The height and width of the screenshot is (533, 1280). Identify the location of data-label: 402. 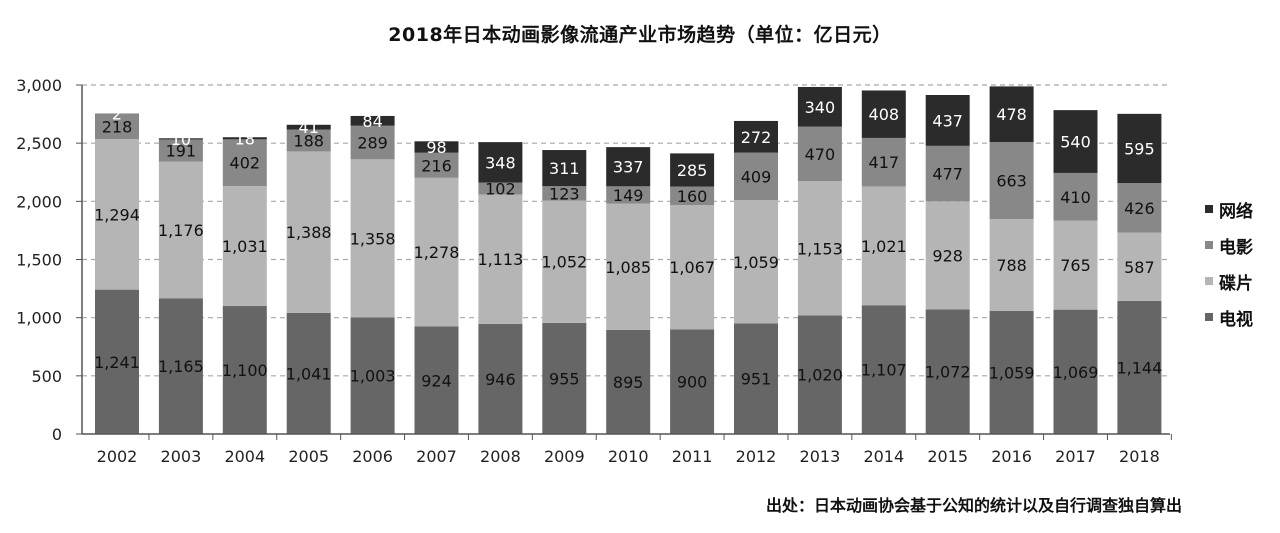
(245, 163).